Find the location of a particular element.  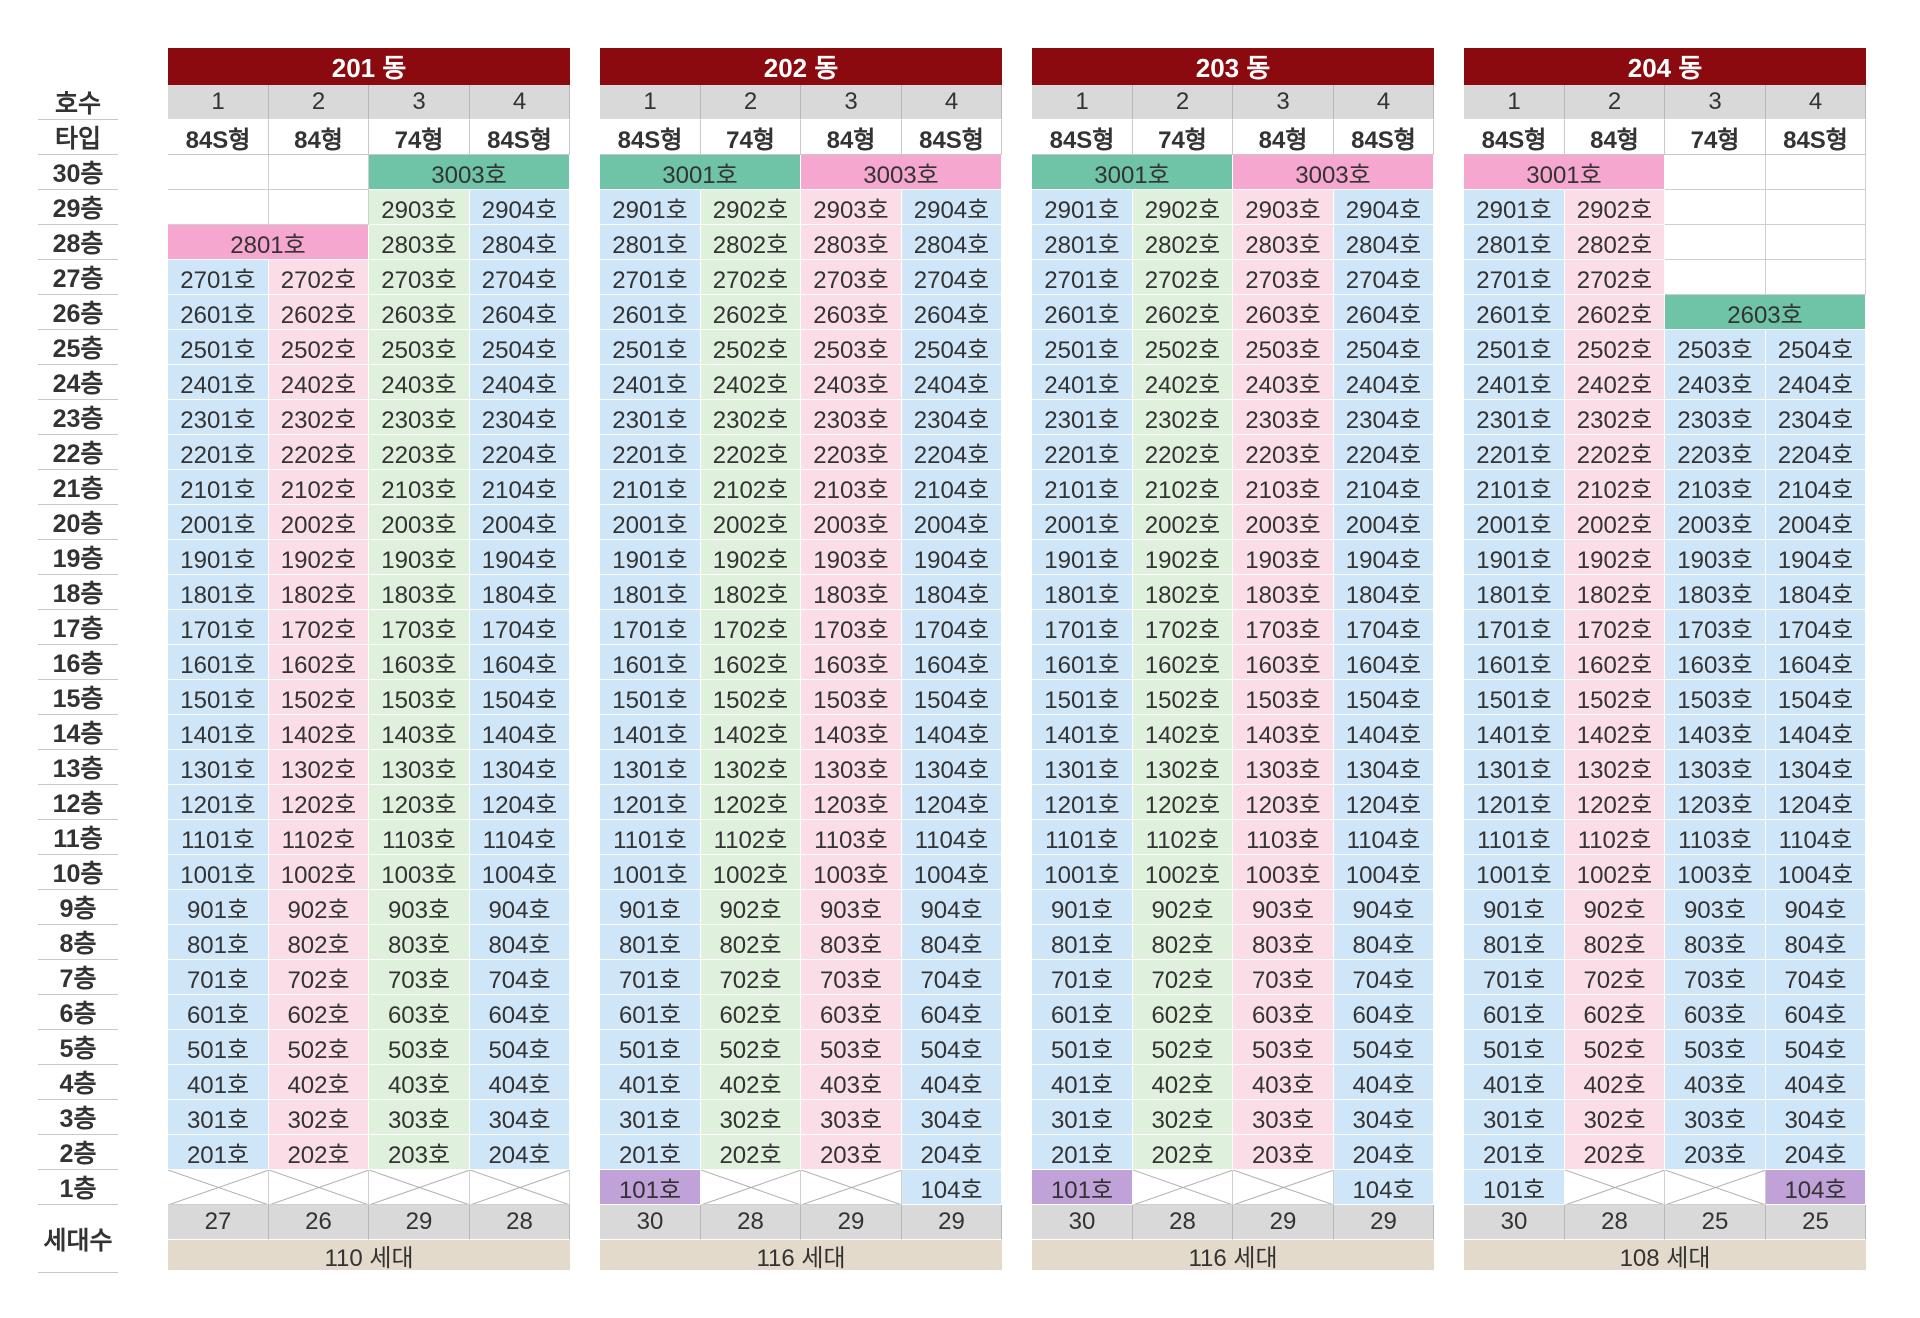

unit-cell: 303호 is located at coordinates (851, 1117).